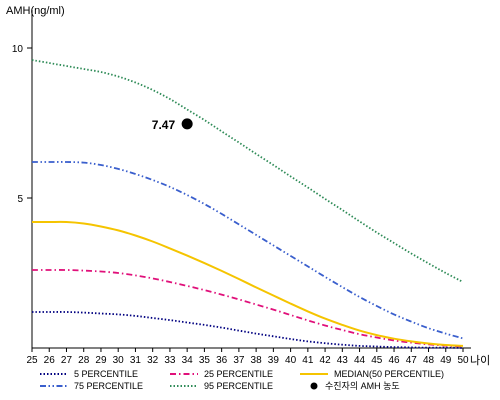  I want to click on legend-label: 75 PERCENTILE, so click(108, 386).